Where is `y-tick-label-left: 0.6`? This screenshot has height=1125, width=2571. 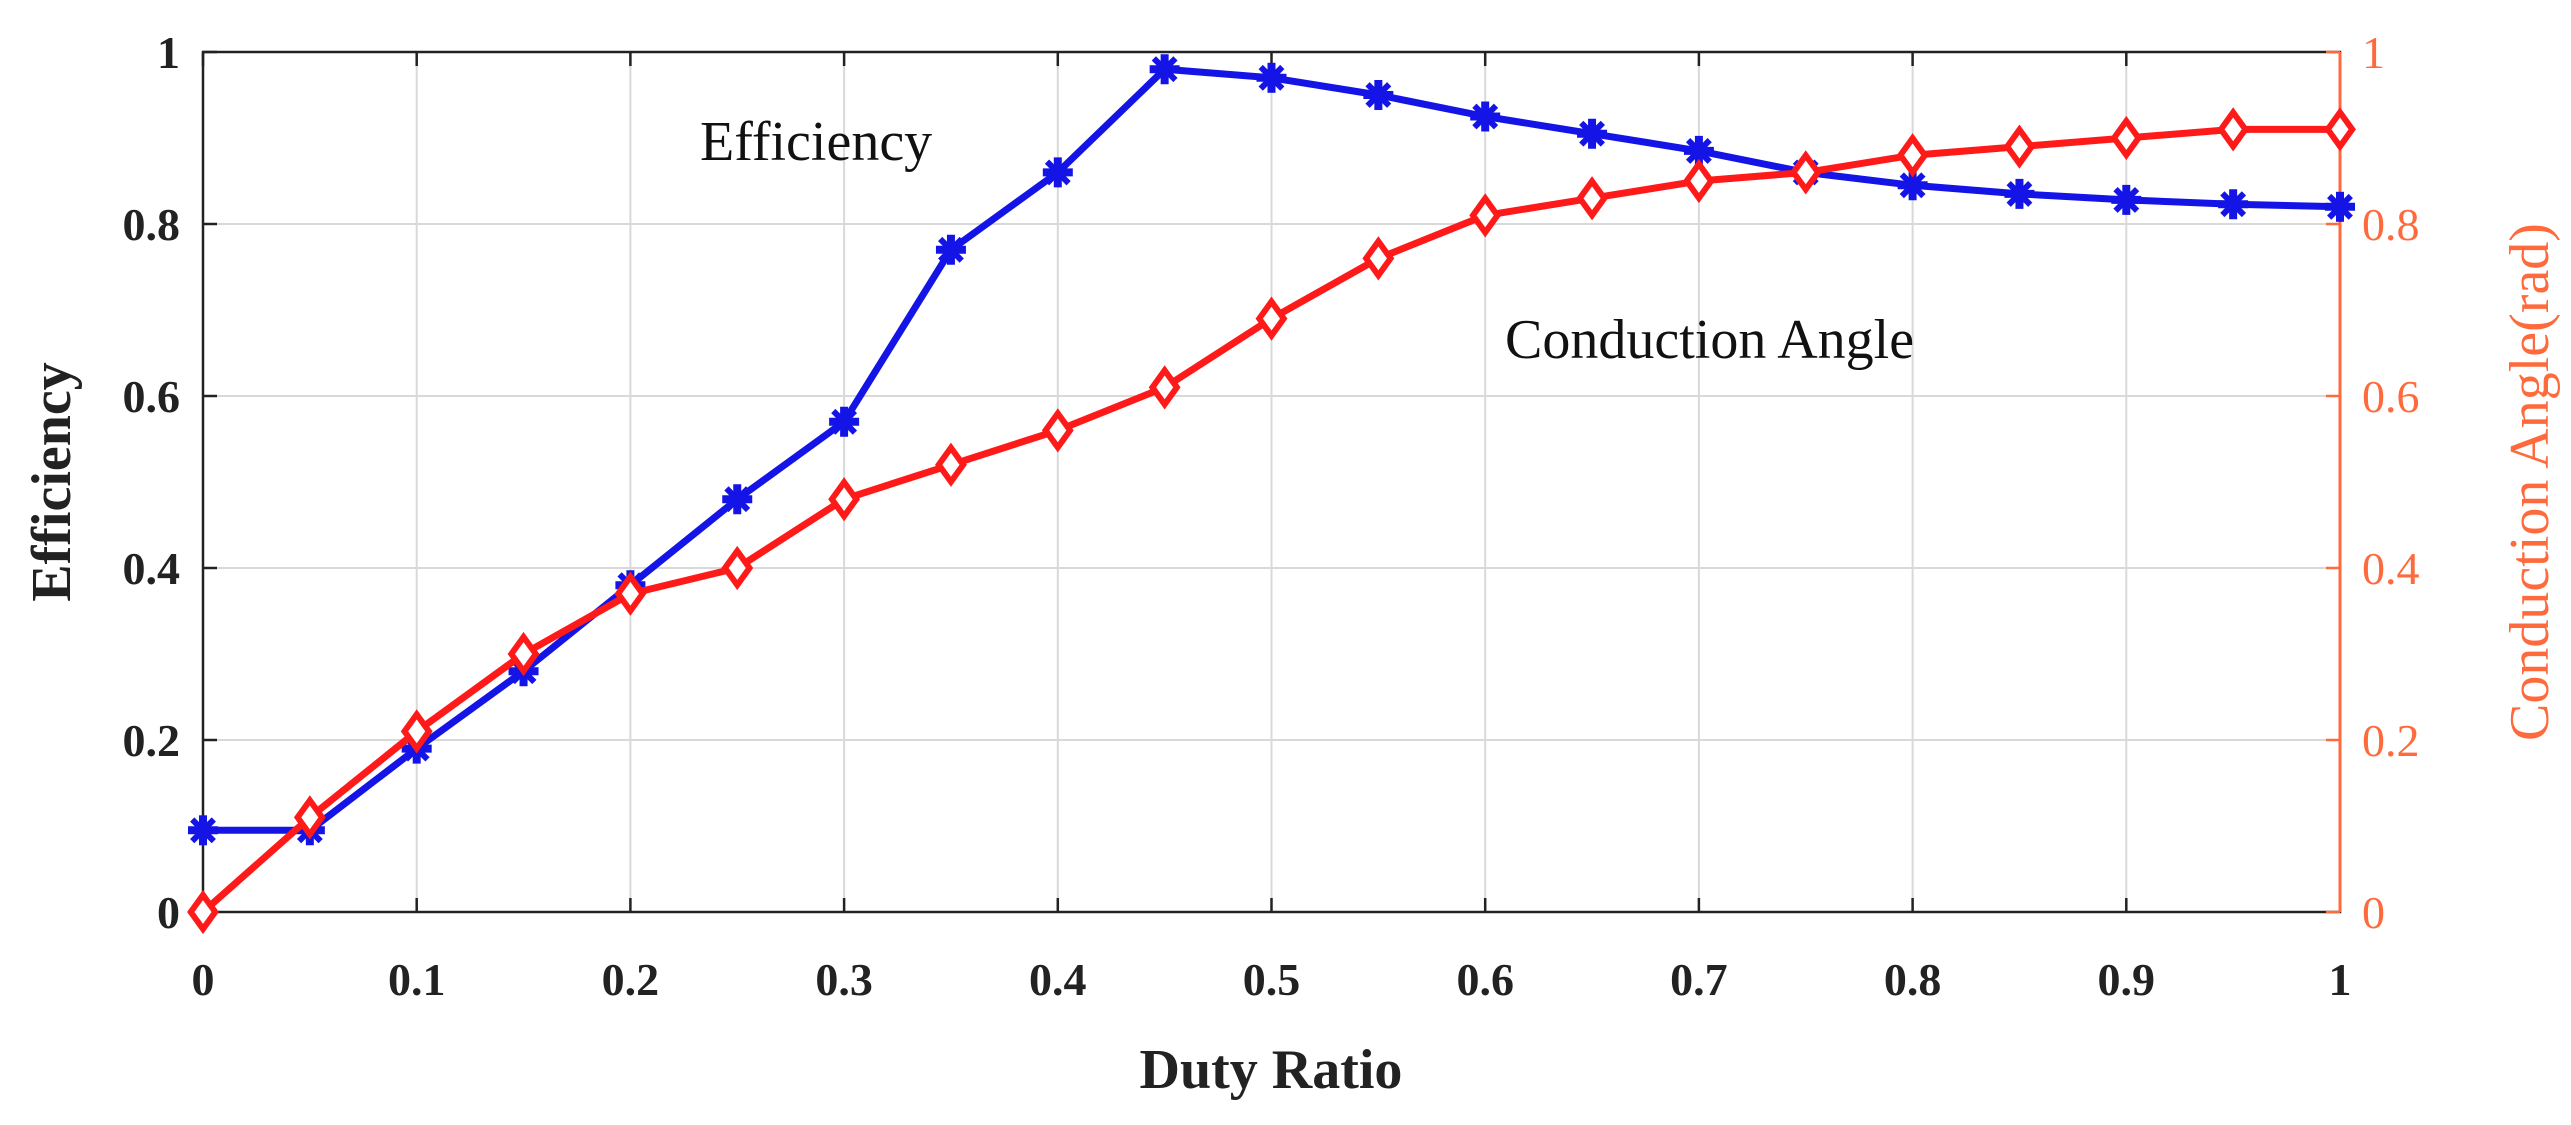
y-tick-label-left: 0.6 is located at coordinates (152, 396).